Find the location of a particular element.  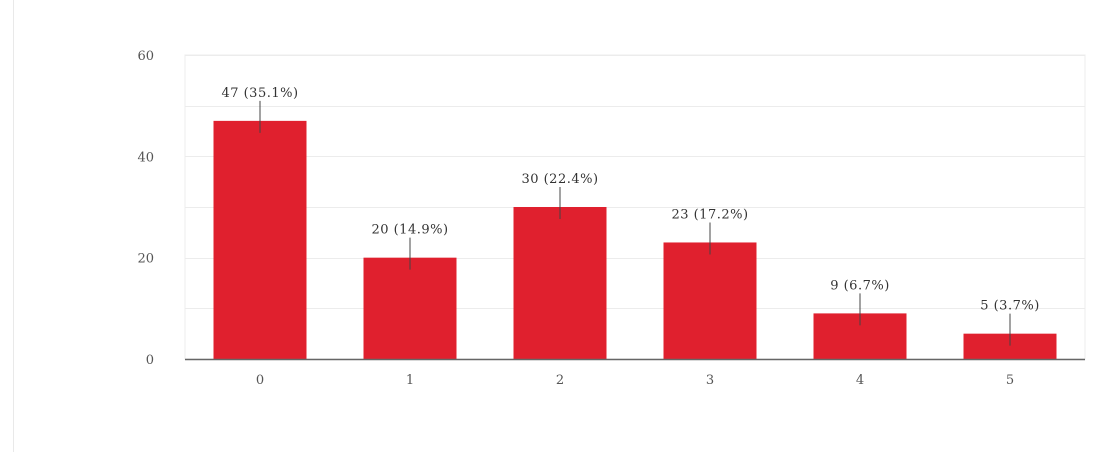

y-tick-label-40: 40 is located at coordinates (145, 157).